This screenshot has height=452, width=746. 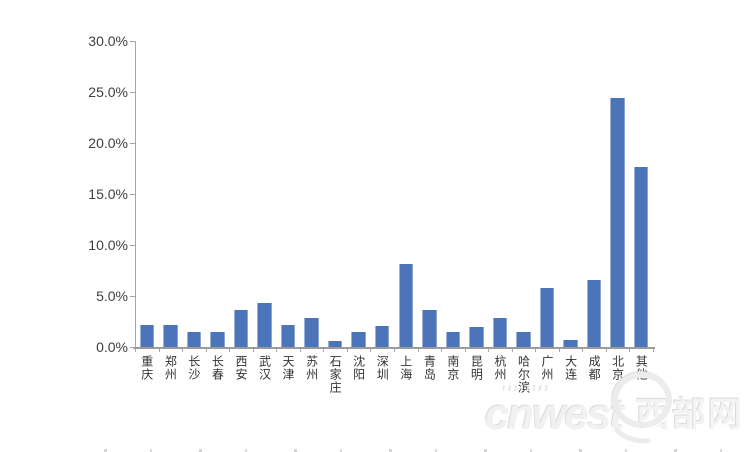 I want to click on y-tick-label: 5.0%, so click(x=112, y=296).